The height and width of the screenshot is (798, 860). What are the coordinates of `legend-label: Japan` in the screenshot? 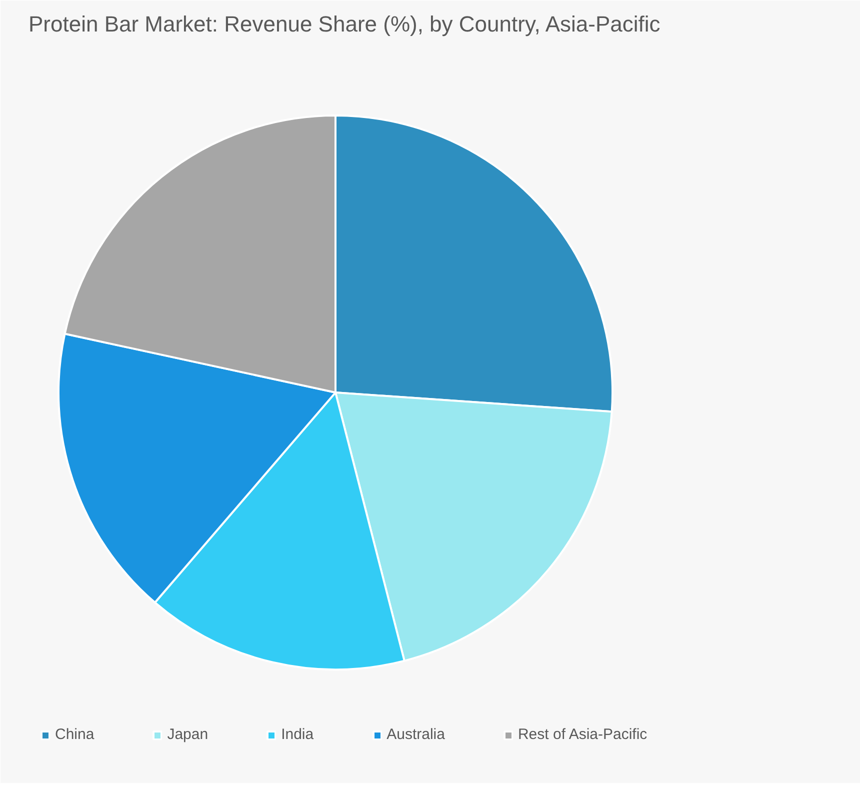 It's located at (187, 734).